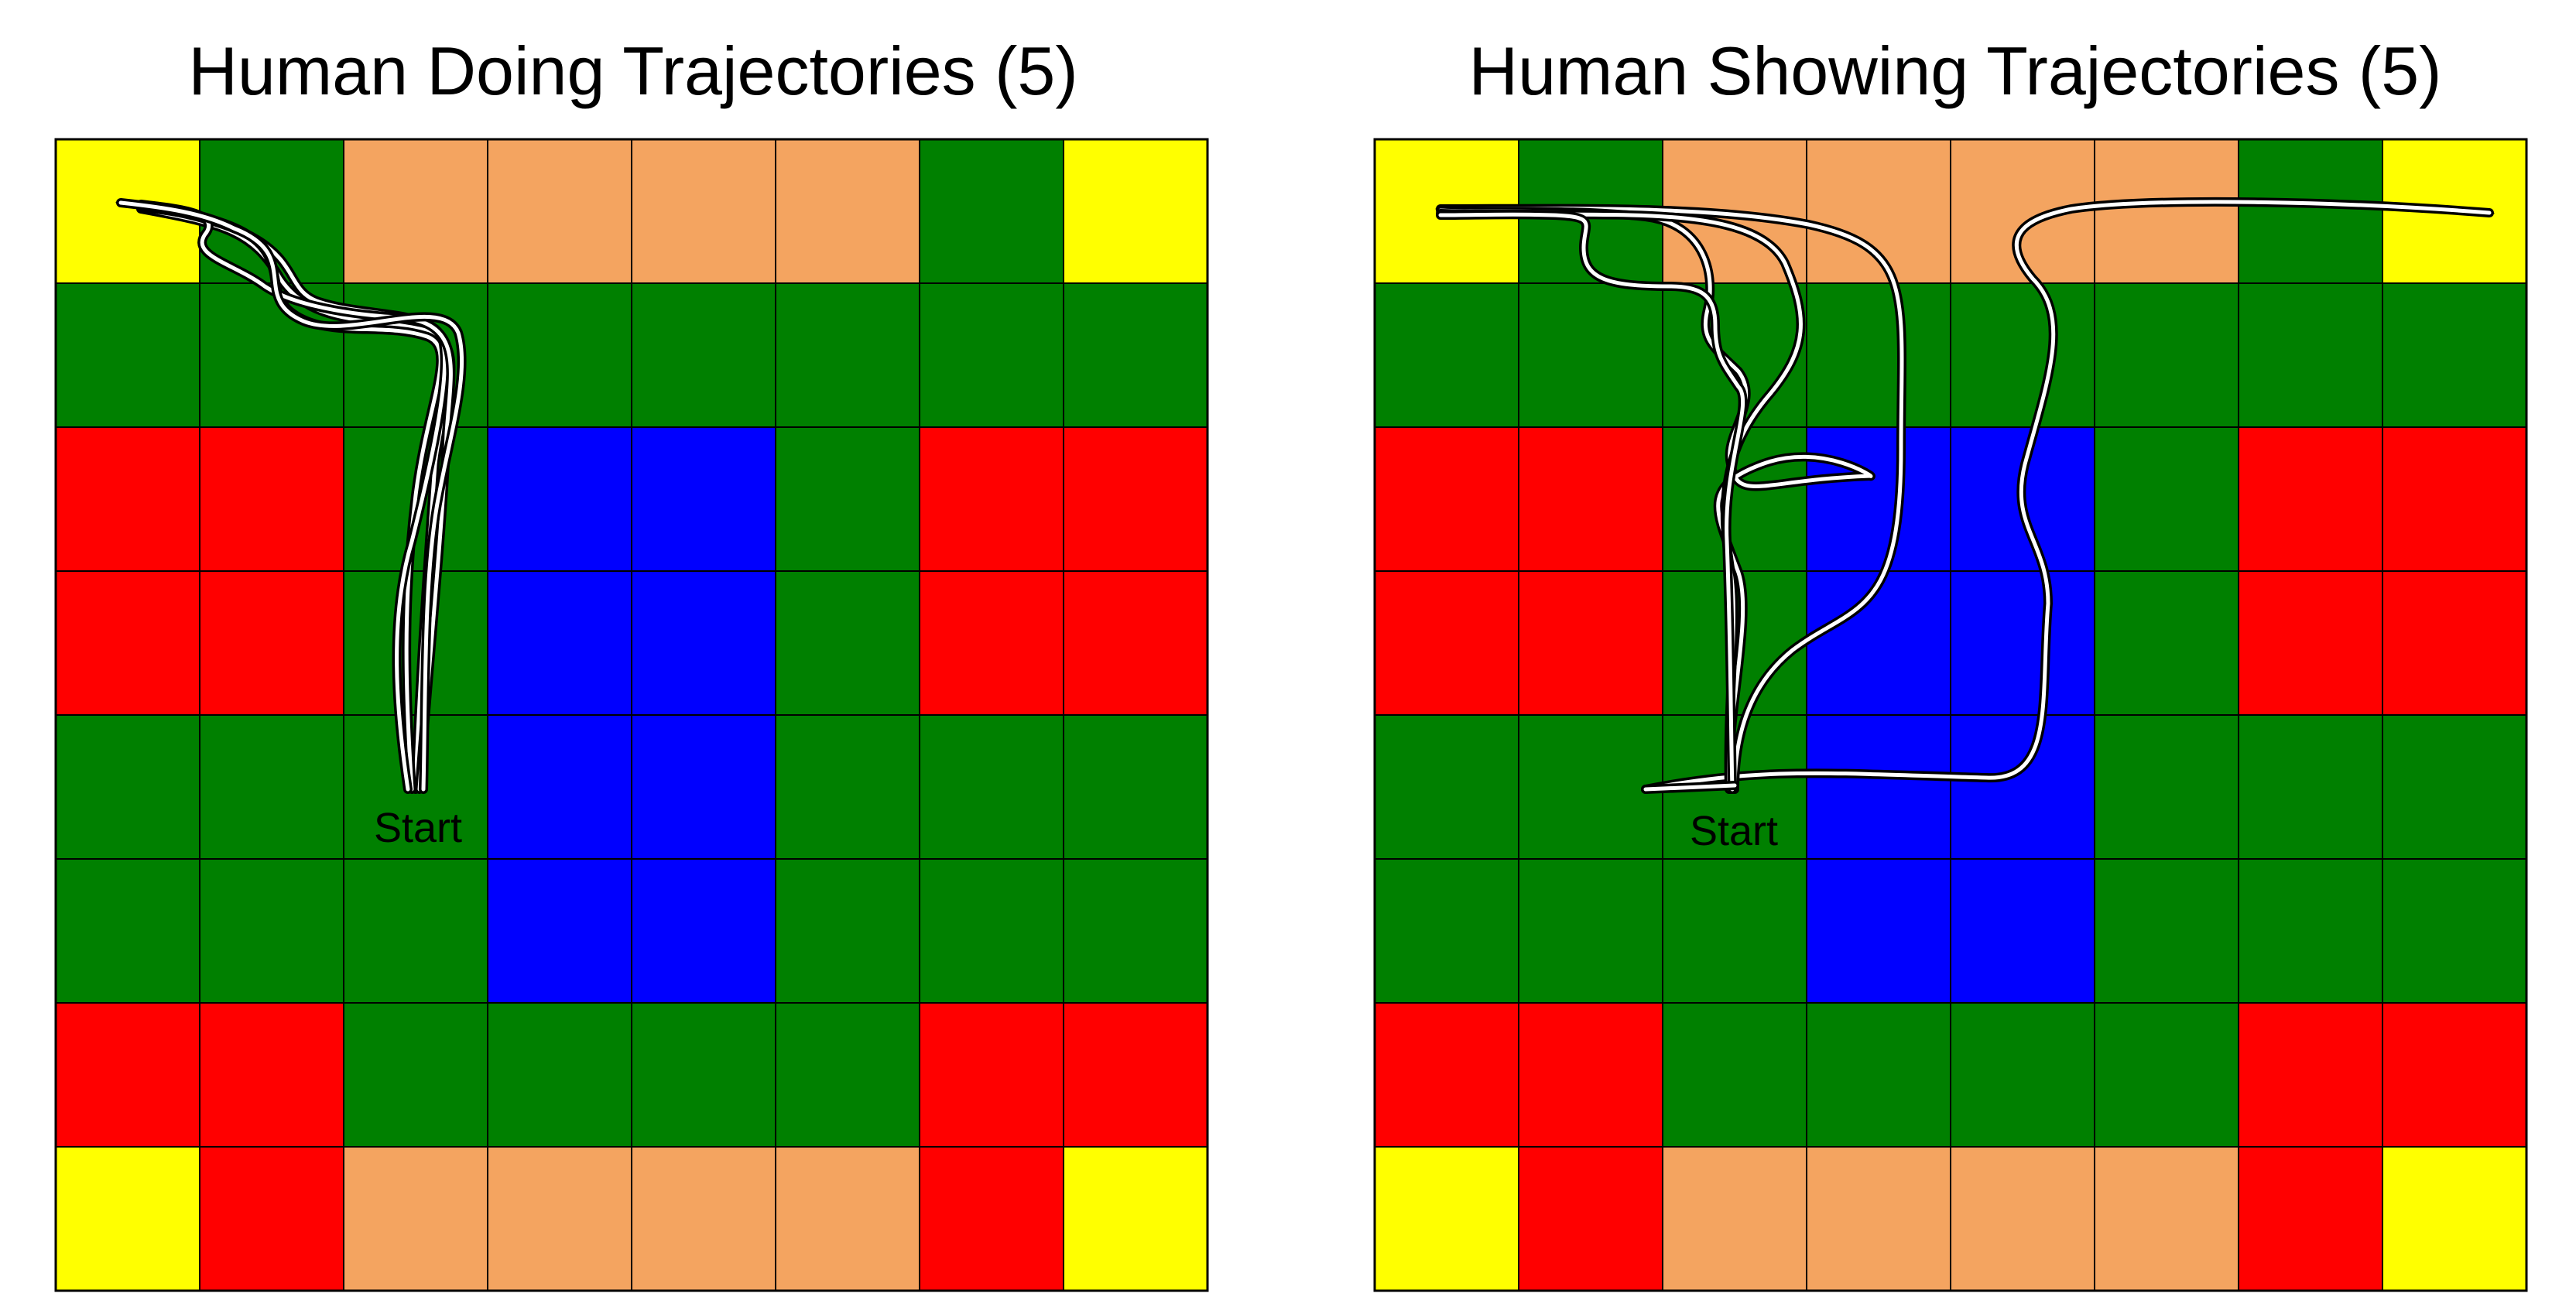  I want to click on trajectories, so click(291, 496).